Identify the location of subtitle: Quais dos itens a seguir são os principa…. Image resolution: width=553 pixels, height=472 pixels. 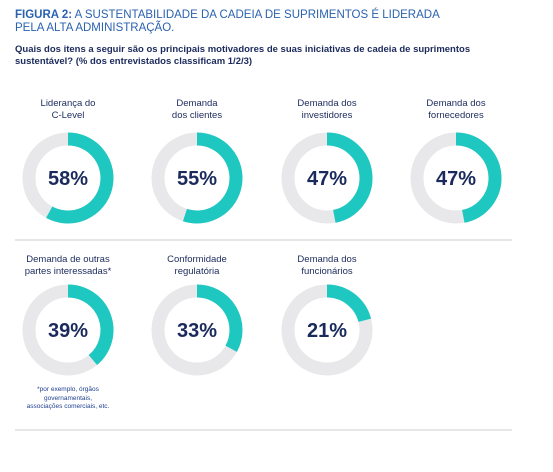
(243, 55).